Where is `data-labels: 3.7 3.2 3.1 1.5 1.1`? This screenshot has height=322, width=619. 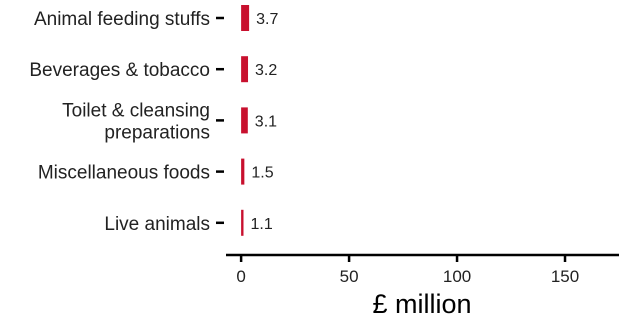 data-labels: 3.7 3.2 3.1 1.5 1.1 is located at coordinates (264, 122).